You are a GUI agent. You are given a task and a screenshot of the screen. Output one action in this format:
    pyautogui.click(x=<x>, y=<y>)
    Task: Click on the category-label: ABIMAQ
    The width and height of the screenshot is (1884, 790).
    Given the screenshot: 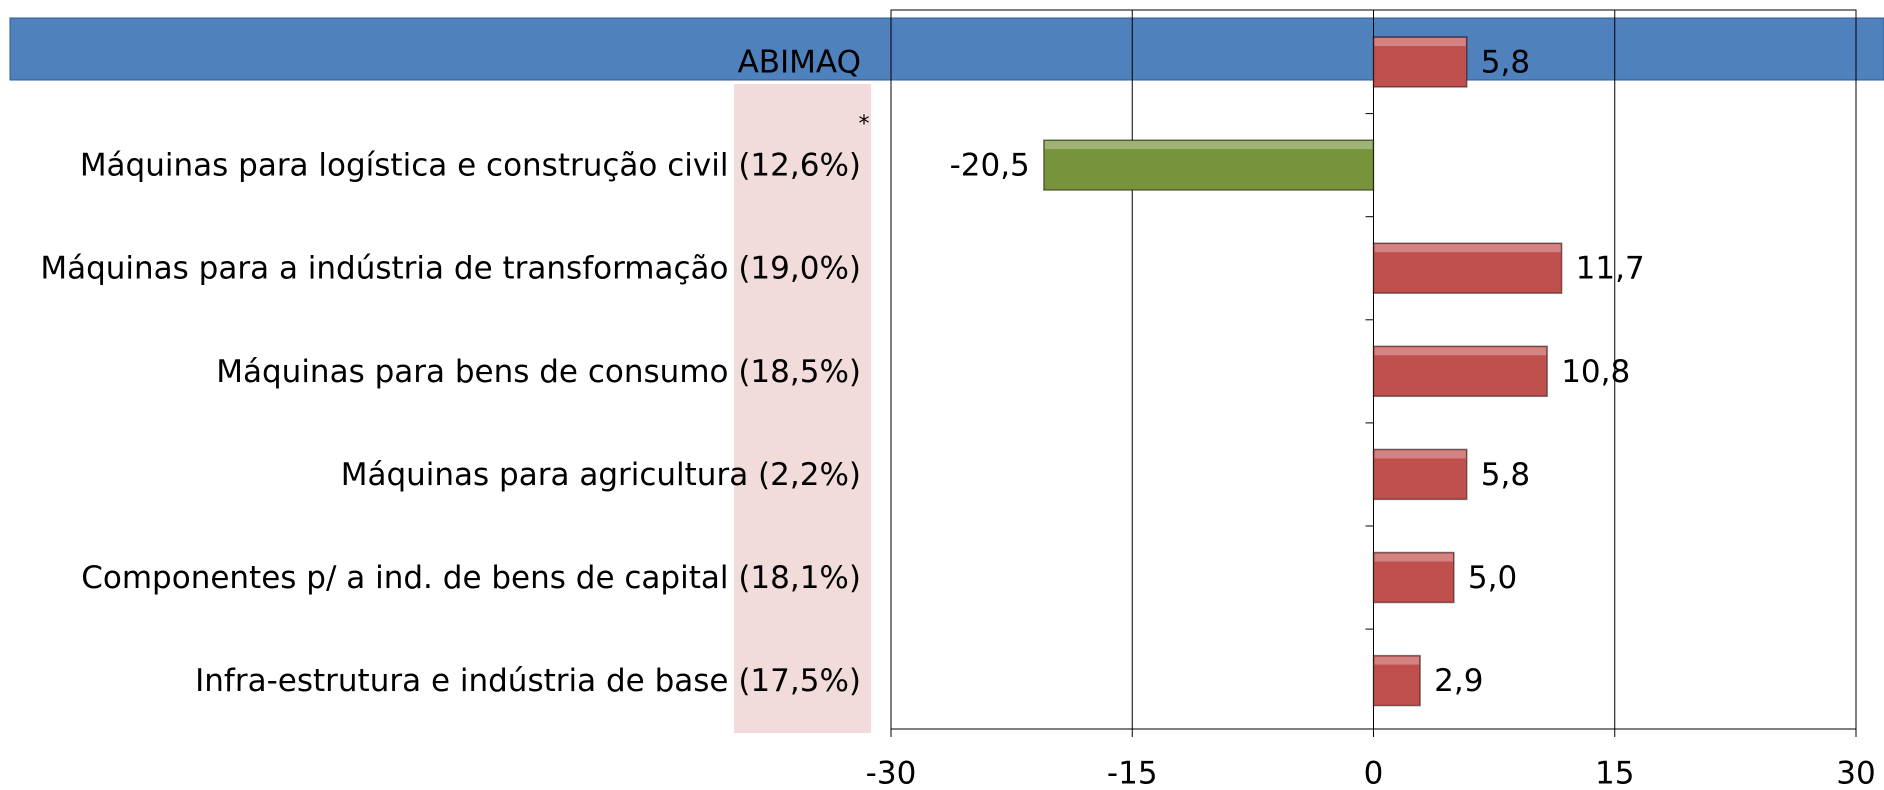 What is the action you would take?
    pyautogui.click(x=799, y=63)
    